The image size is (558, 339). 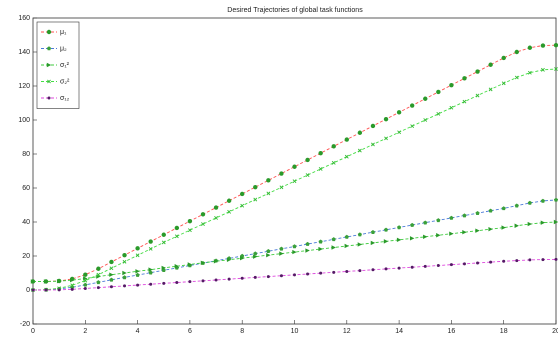 What do you see at coordinates (242, 331) in the screenshot?
I see `x-tick-label: 8` at bounding box center [242, 331].